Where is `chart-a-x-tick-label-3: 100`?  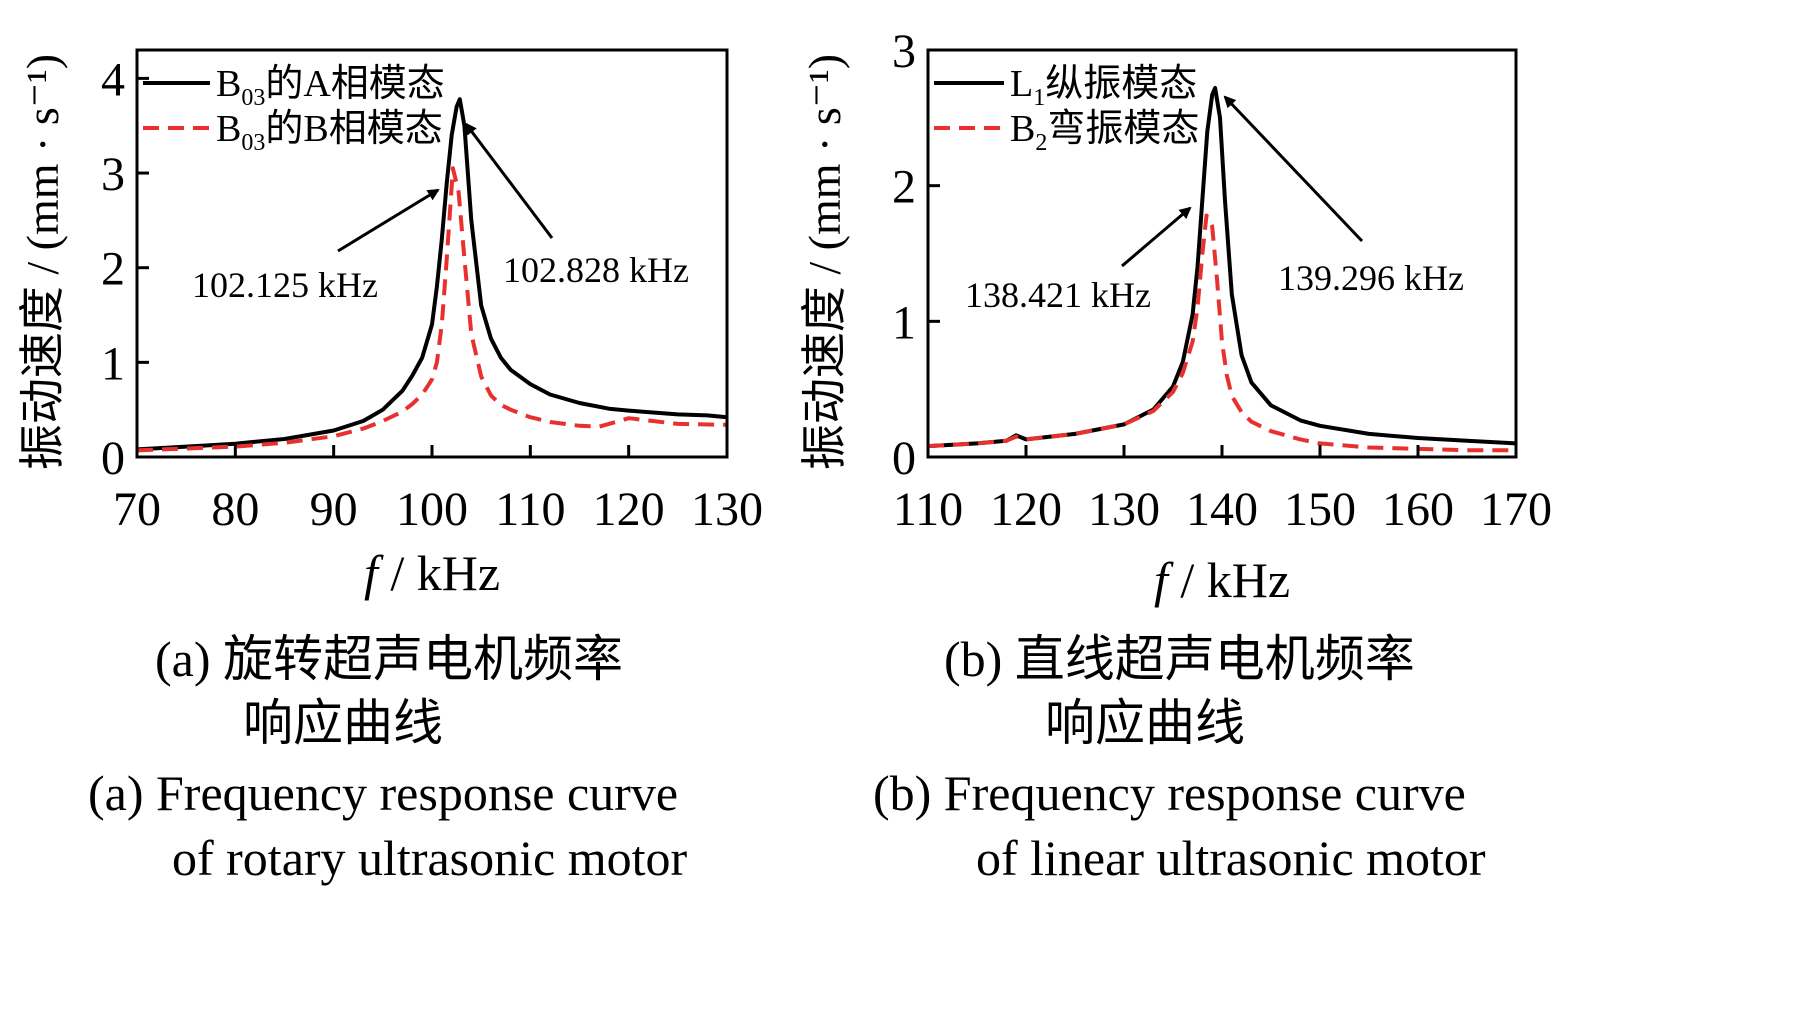 chart-a-x-tick-label-3: 100 is located at coordinates (432, 509).